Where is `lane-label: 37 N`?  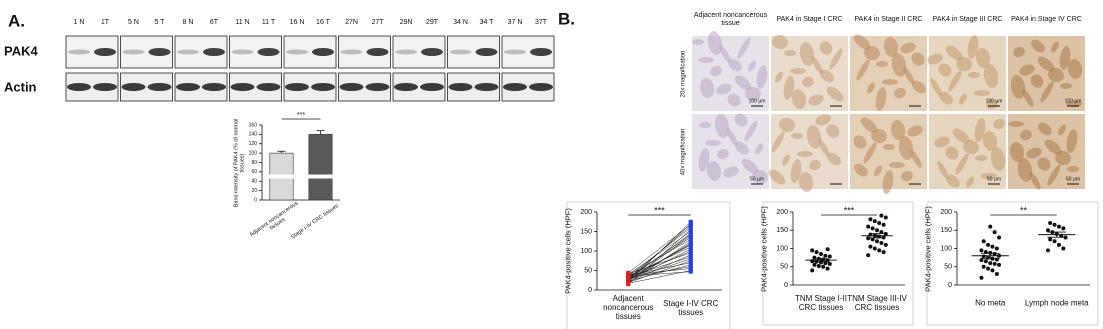
lane-label: 37 N is located at coordinates (515, 22).